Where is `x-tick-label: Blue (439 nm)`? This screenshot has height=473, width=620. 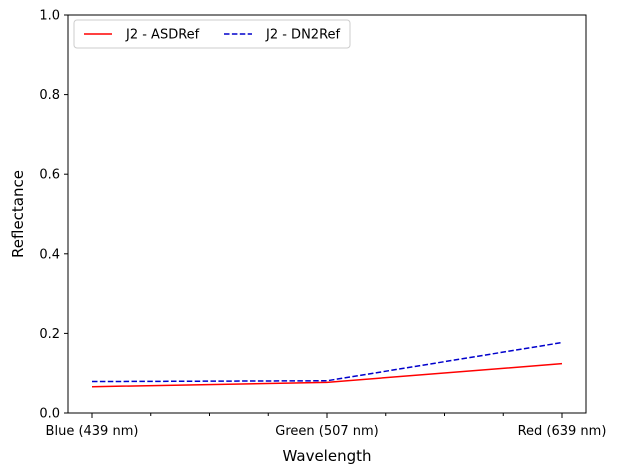 x-tick-label: Blue (439 nm) is located at coordinates (92, 431).